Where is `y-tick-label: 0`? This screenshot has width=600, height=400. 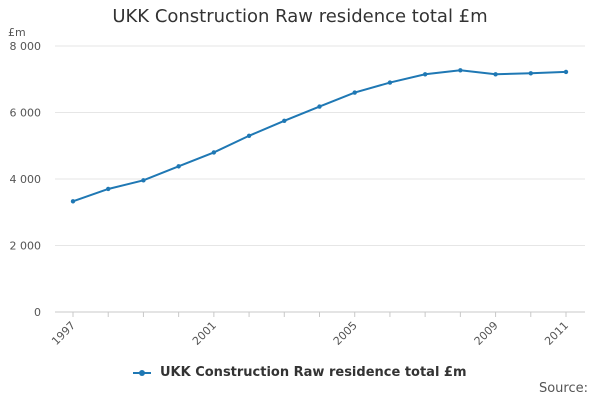 y-tick-label: 0 is located at coordinates (37, 312).